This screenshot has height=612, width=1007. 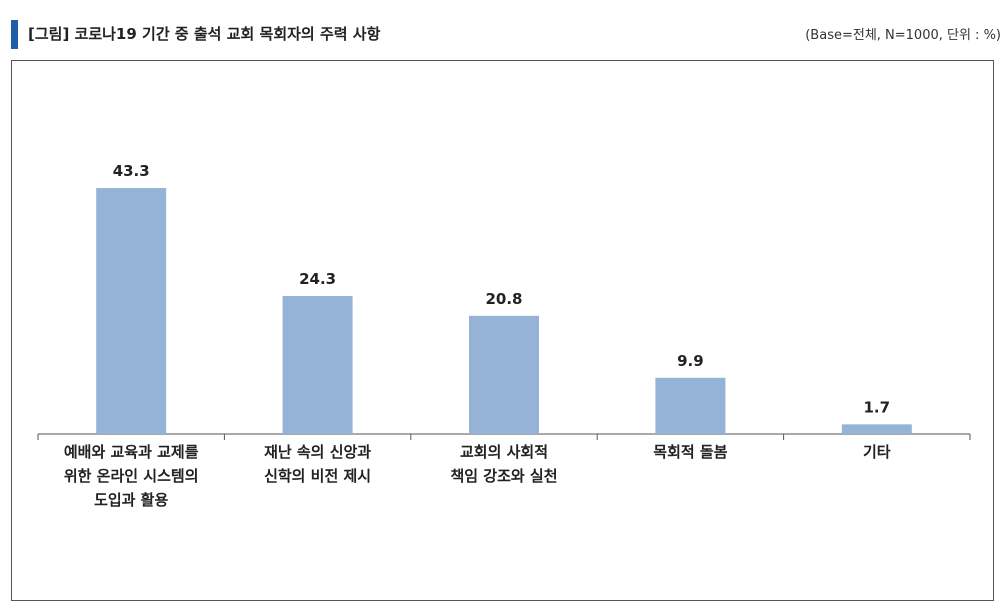 I want to click on category-label-line: 도입과 활용, so click(x=131, y=500).